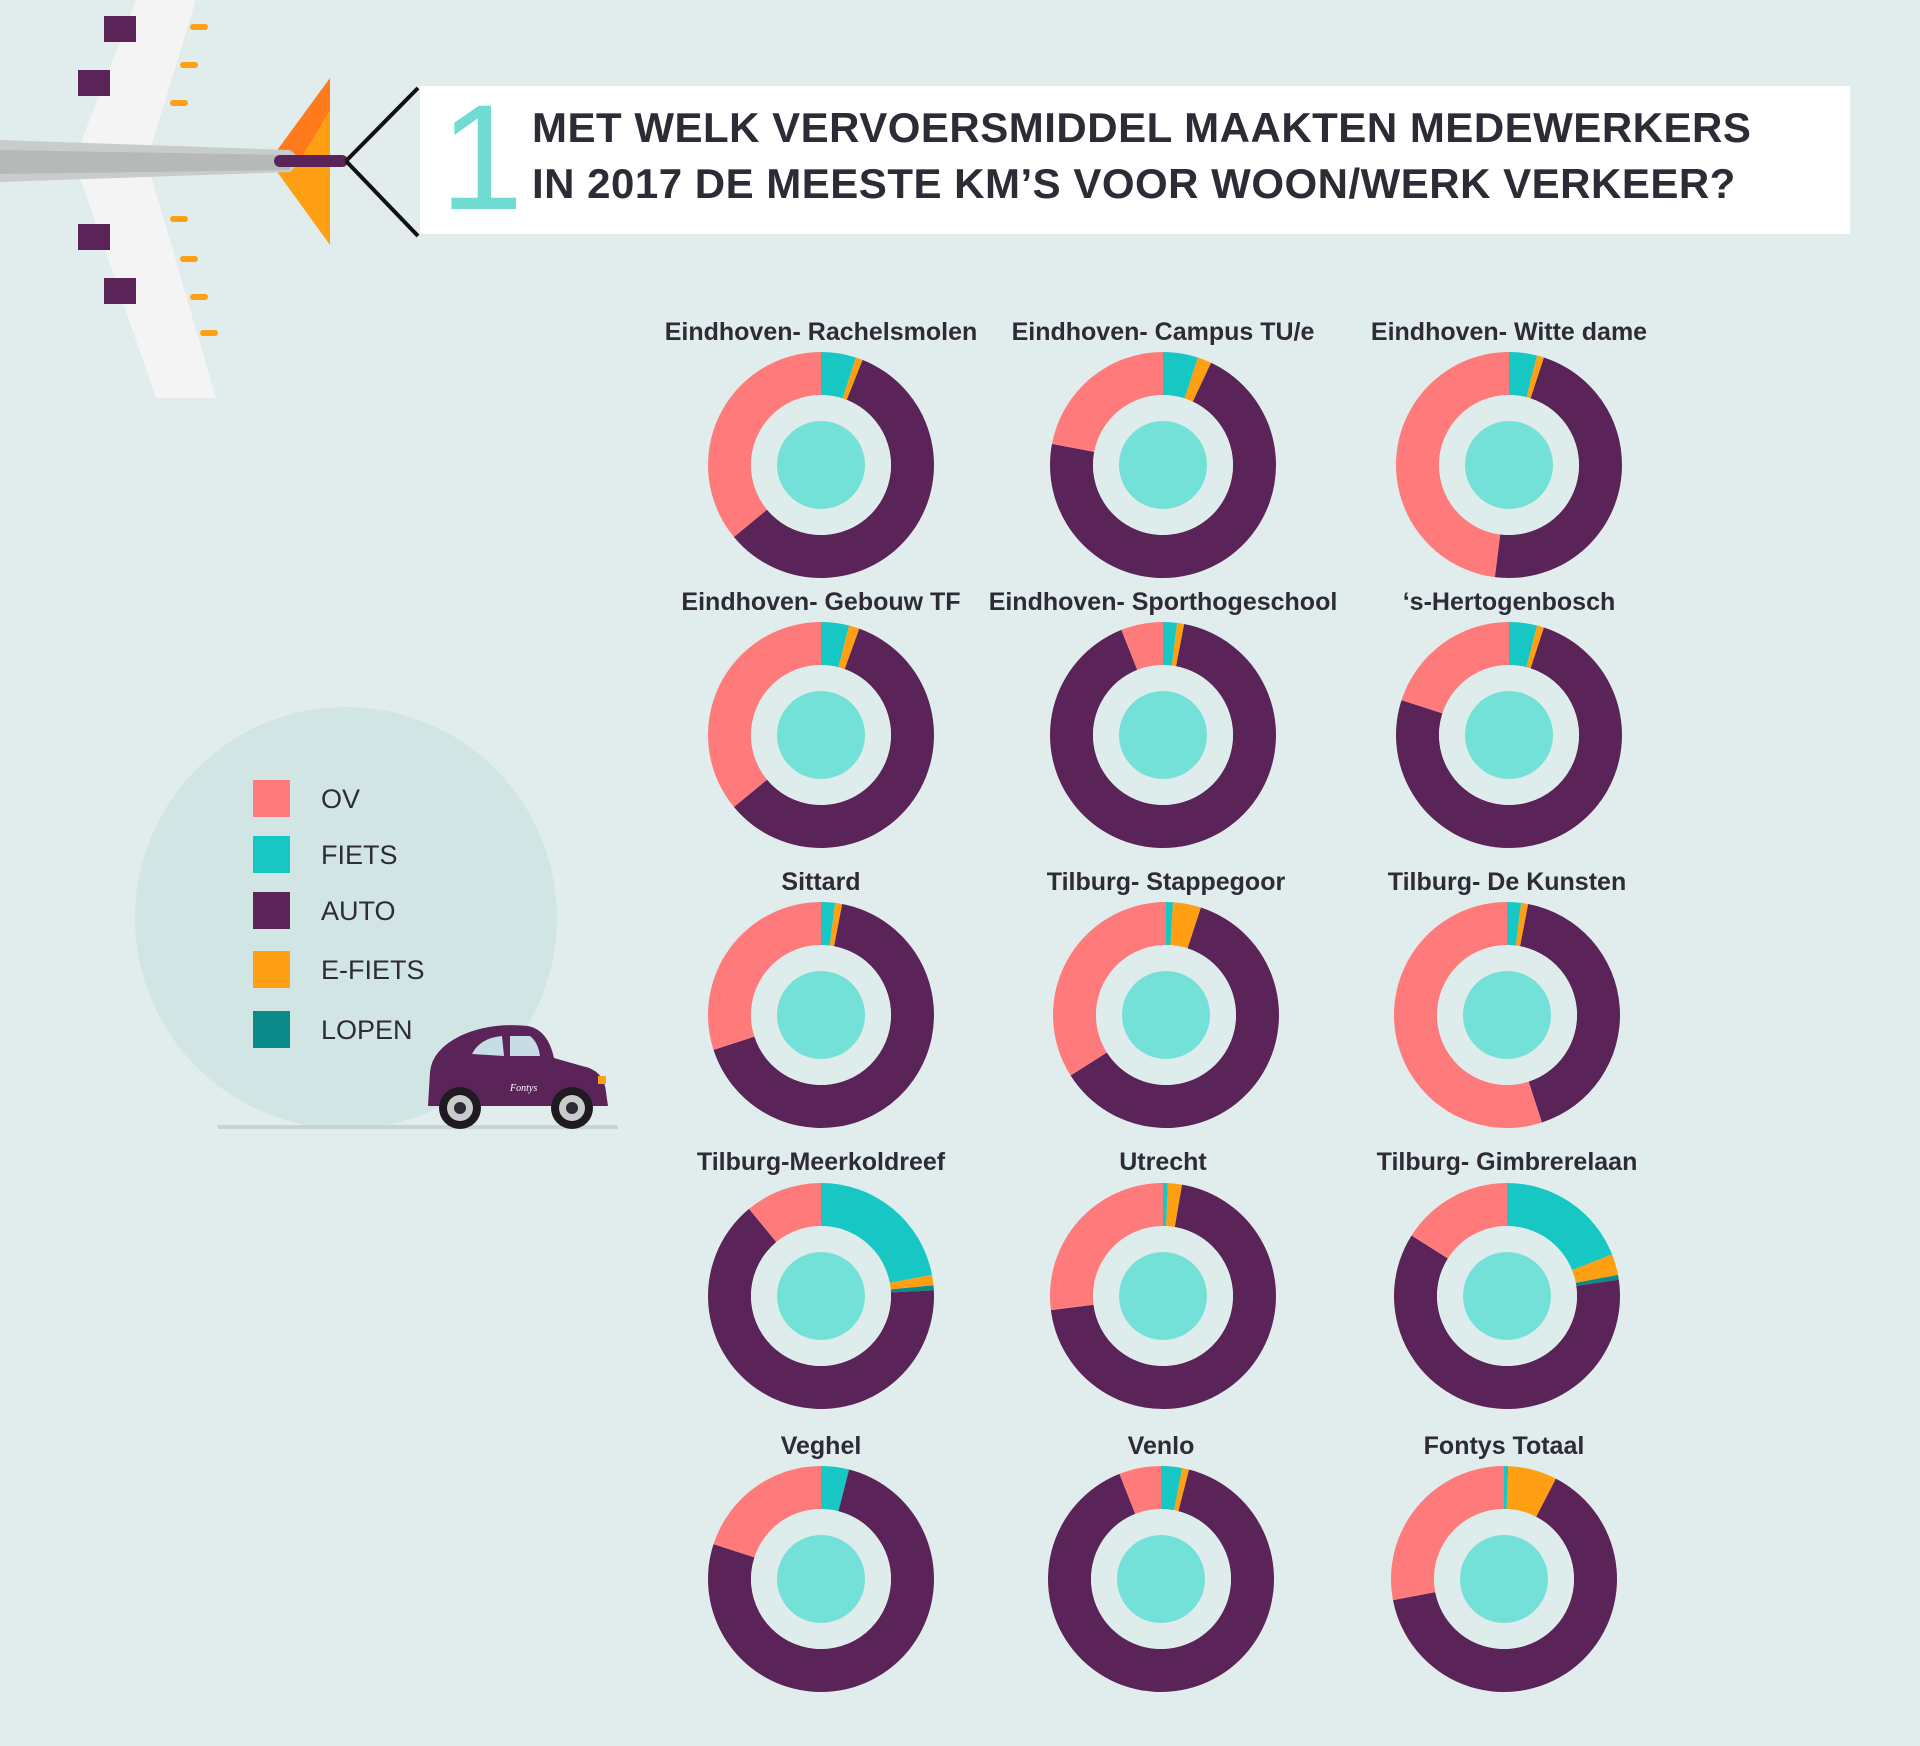 The width and height of the screenshot is (1920, 1746). Describe the element at coordinates (602, 1080) in the screenshot. I see `car-headlight` at that location.